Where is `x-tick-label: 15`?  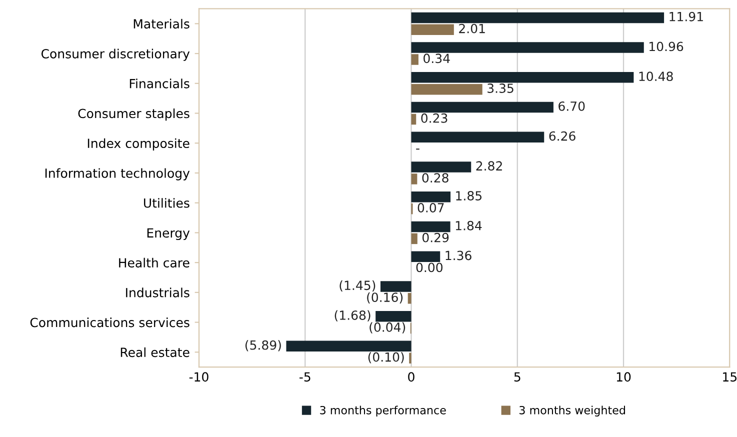 x-tick-label: 15 is located at coordinates (729, 377).